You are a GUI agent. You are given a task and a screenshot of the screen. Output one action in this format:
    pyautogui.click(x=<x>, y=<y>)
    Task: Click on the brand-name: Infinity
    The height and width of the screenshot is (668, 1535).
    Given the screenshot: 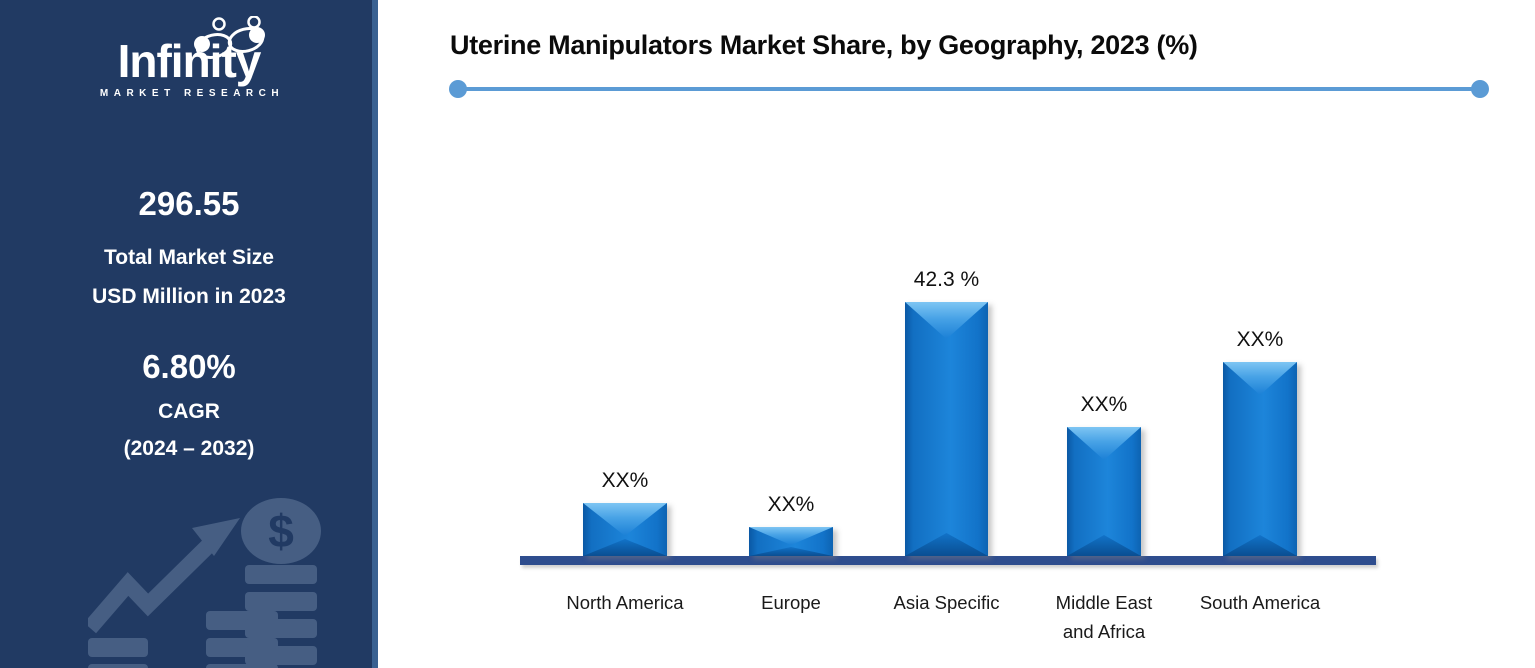 What is the action you would take?
    pyautogui.click(x=189, y=61)
    